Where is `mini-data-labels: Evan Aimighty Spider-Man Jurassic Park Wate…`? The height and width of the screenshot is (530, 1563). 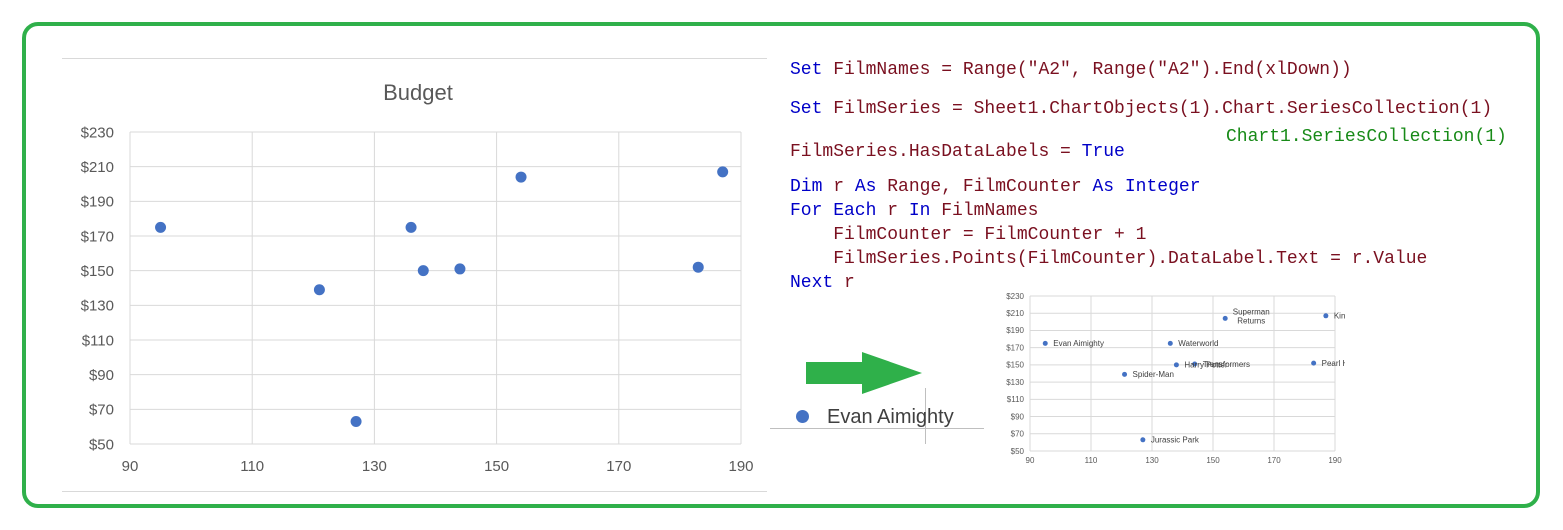 mini-data-labels: Evan Aimighty Spider-Man Jurassic Park Wate… is located at coordinates (1212, 376).